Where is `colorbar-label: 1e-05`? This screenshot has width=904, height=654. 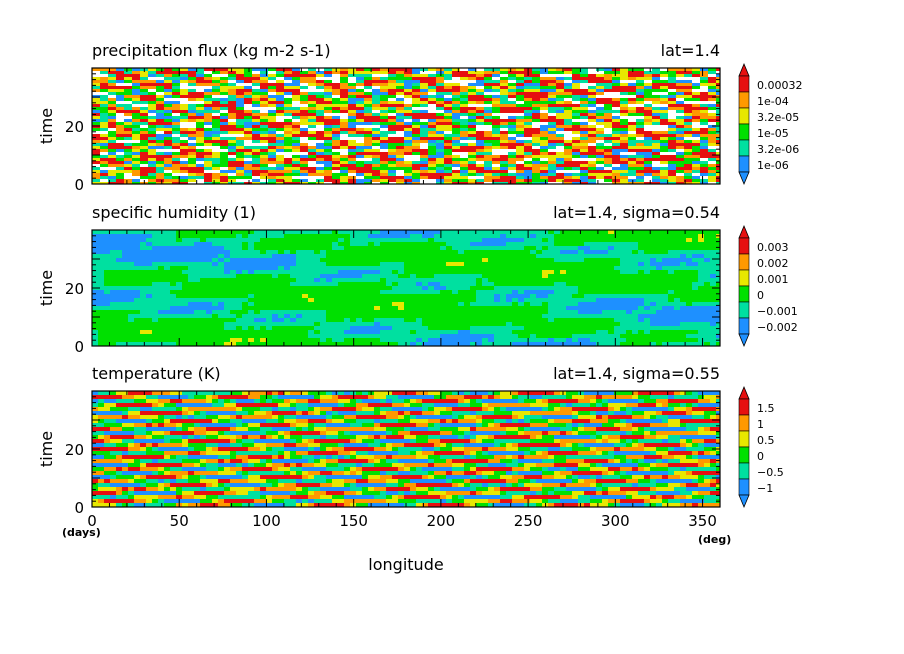
colorbar-label: 1e-05 is located at coordinates (773, 133).